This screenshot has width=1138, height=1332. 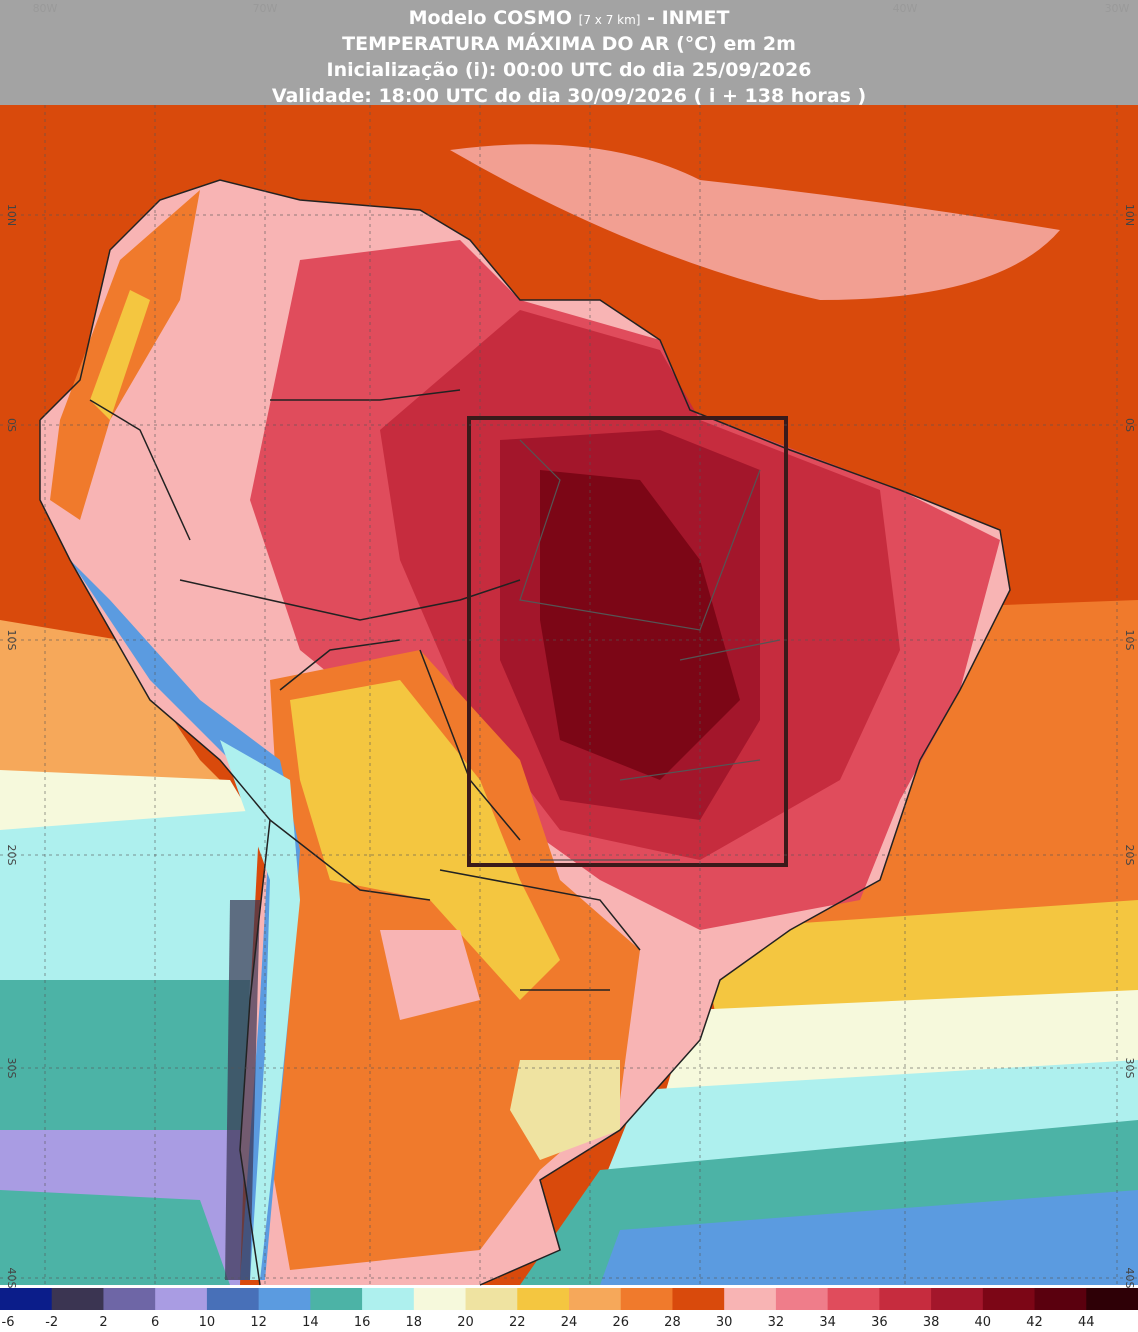 I want to click on colorbar-label: 10, so click(x=207, y=1322).